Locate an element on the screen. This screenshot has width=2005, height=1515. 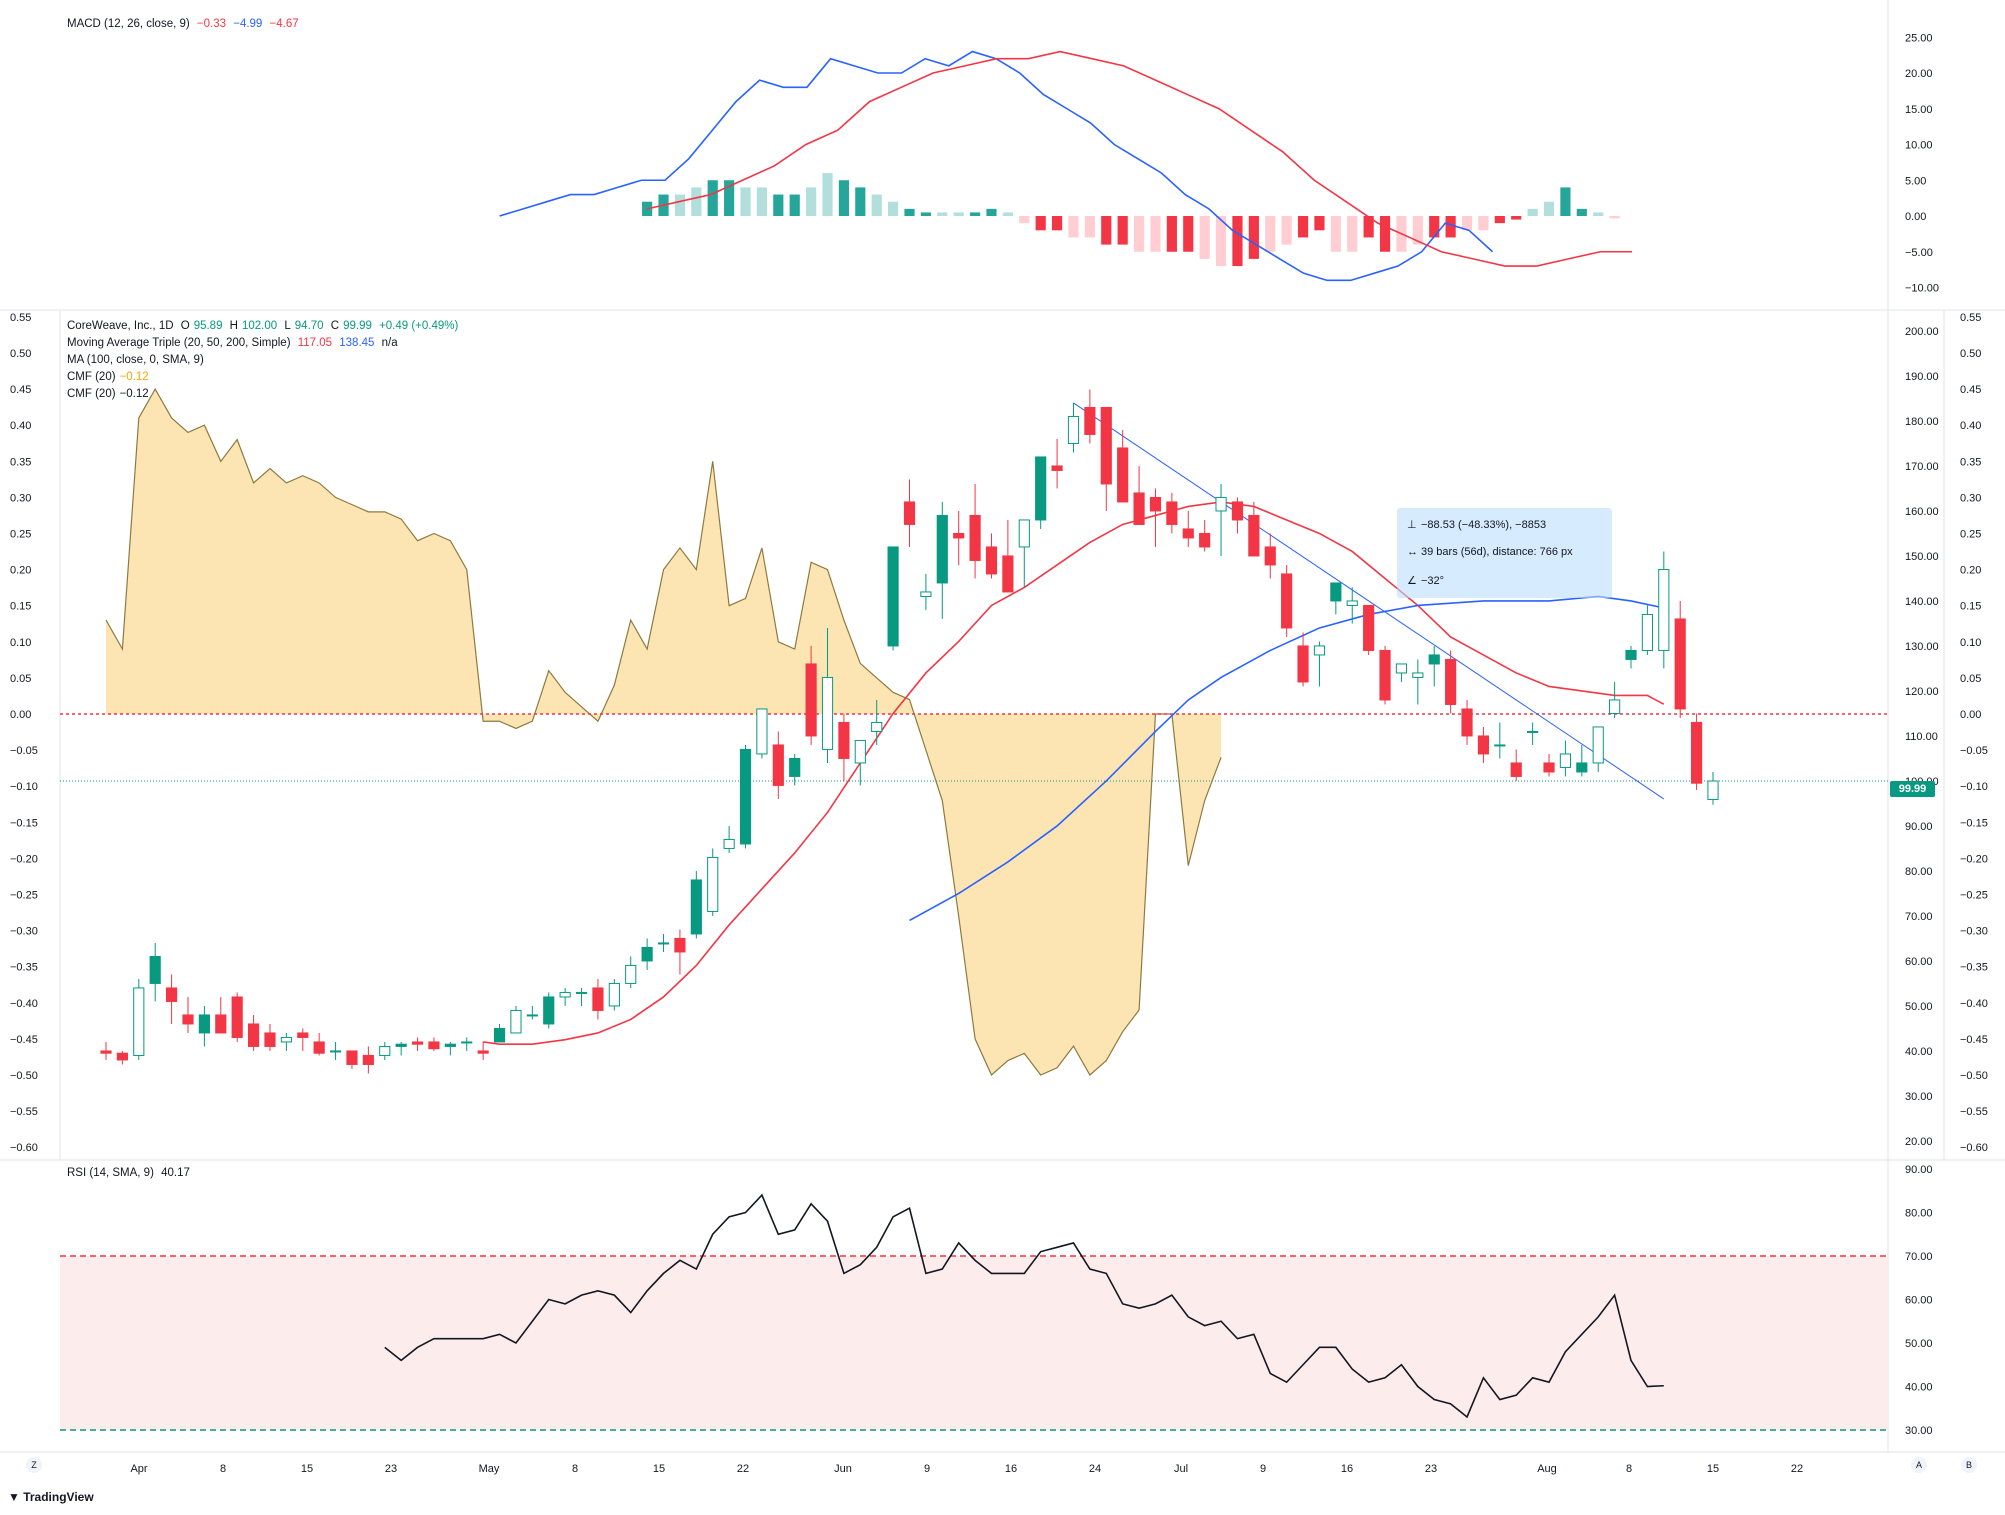
signal-line is located at coordinates (1139, 158).